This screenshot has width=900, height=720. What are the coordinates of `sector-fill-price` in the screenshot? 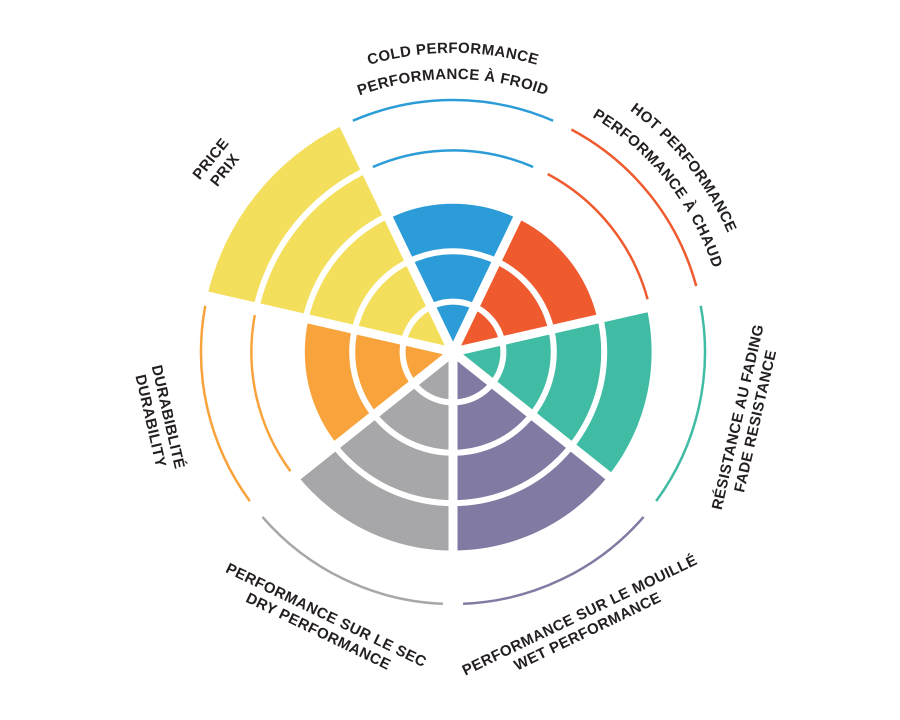 It's located at (330, 238).